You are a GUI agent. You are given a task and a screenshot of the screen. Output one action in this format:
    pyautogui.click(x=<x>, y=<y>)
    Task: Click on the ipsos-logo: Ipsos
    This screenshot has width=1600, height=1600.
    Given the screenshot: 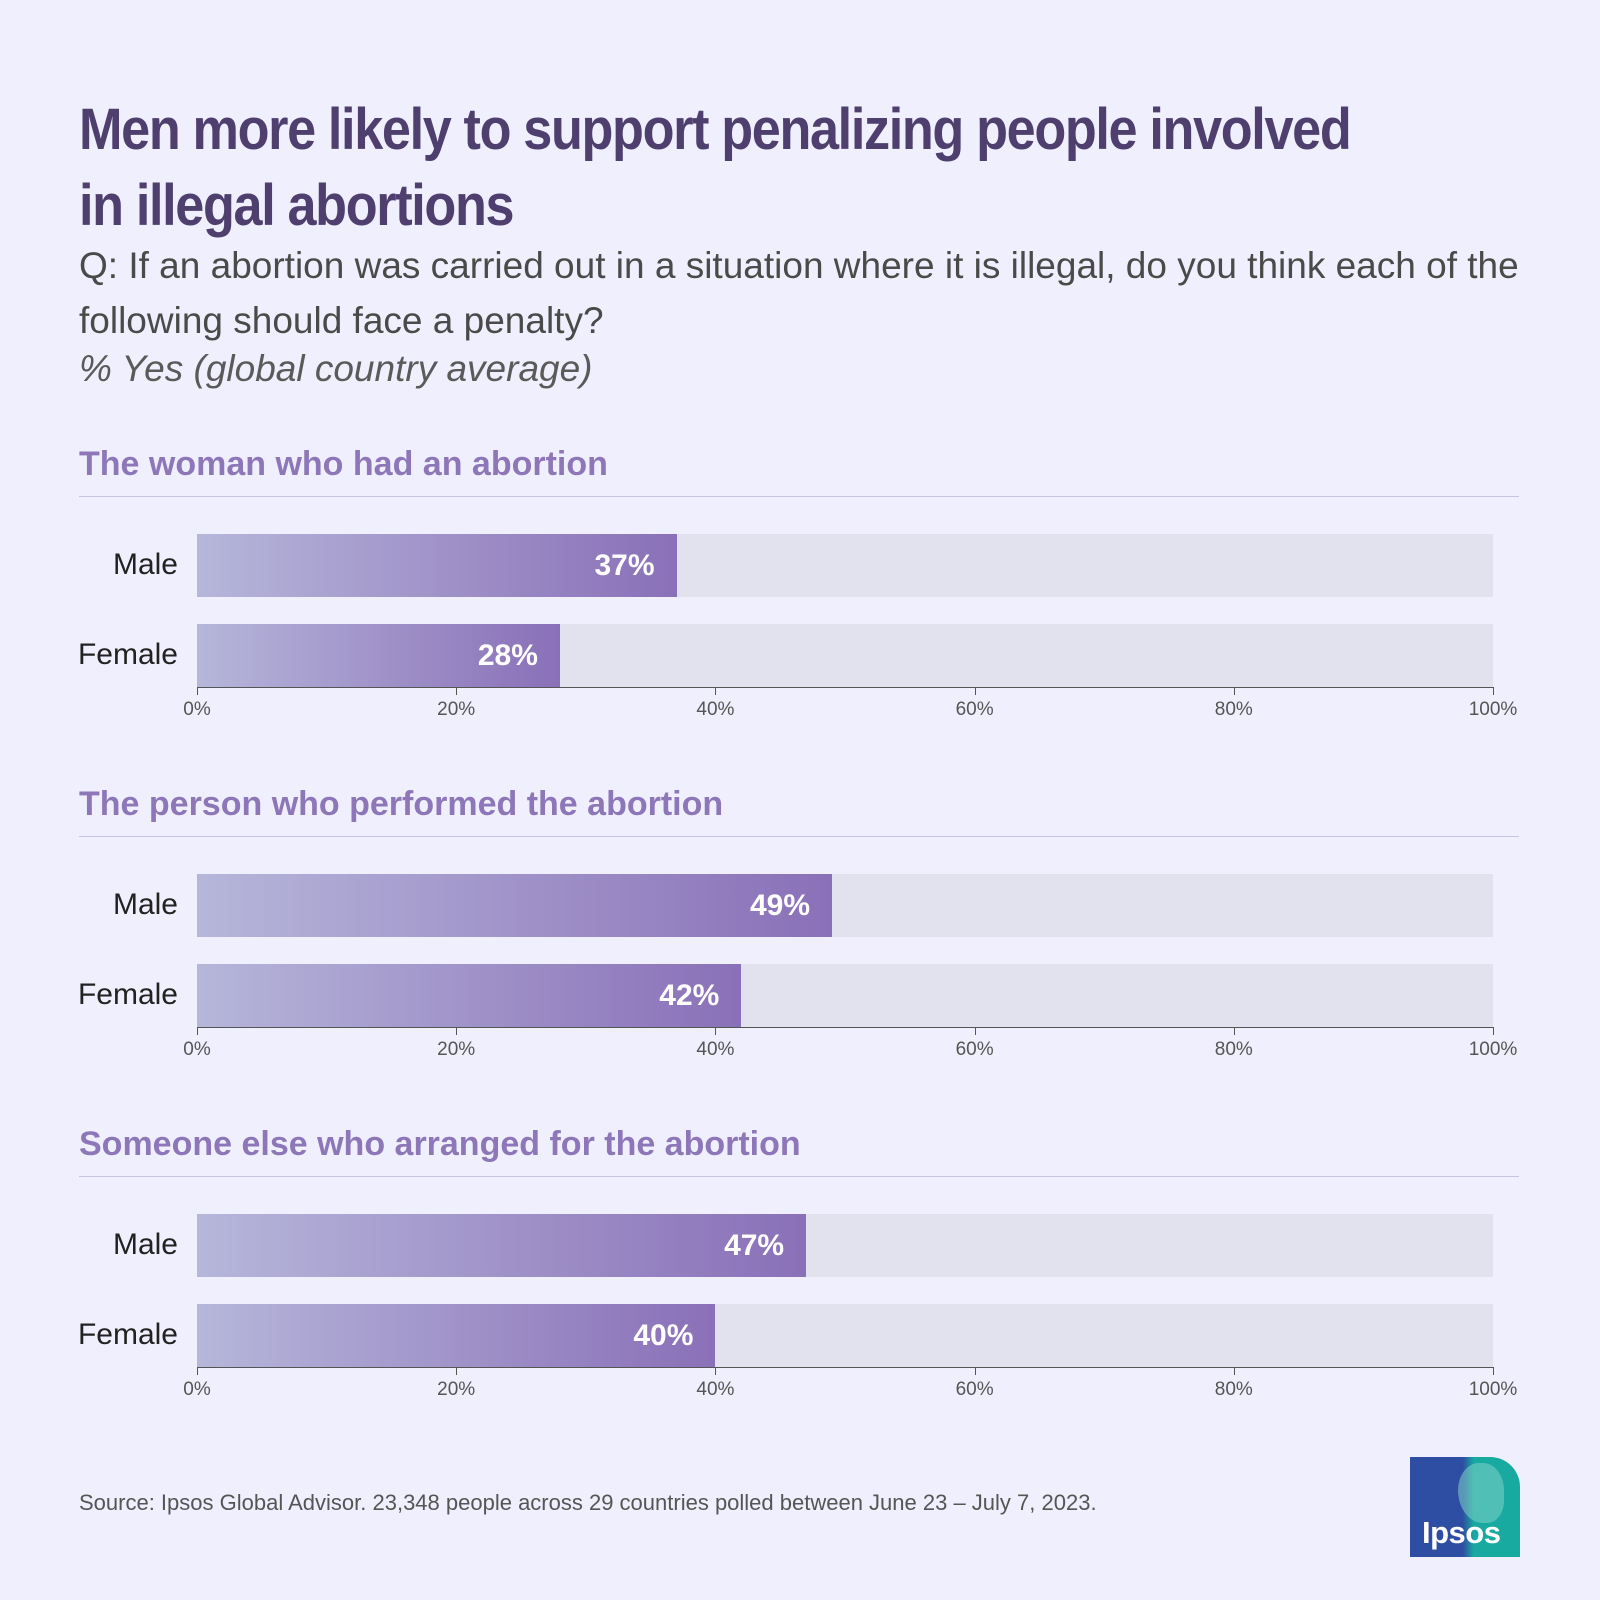 What is the action you would take?
    pyautogui.click(x=1465, y=1507)
    